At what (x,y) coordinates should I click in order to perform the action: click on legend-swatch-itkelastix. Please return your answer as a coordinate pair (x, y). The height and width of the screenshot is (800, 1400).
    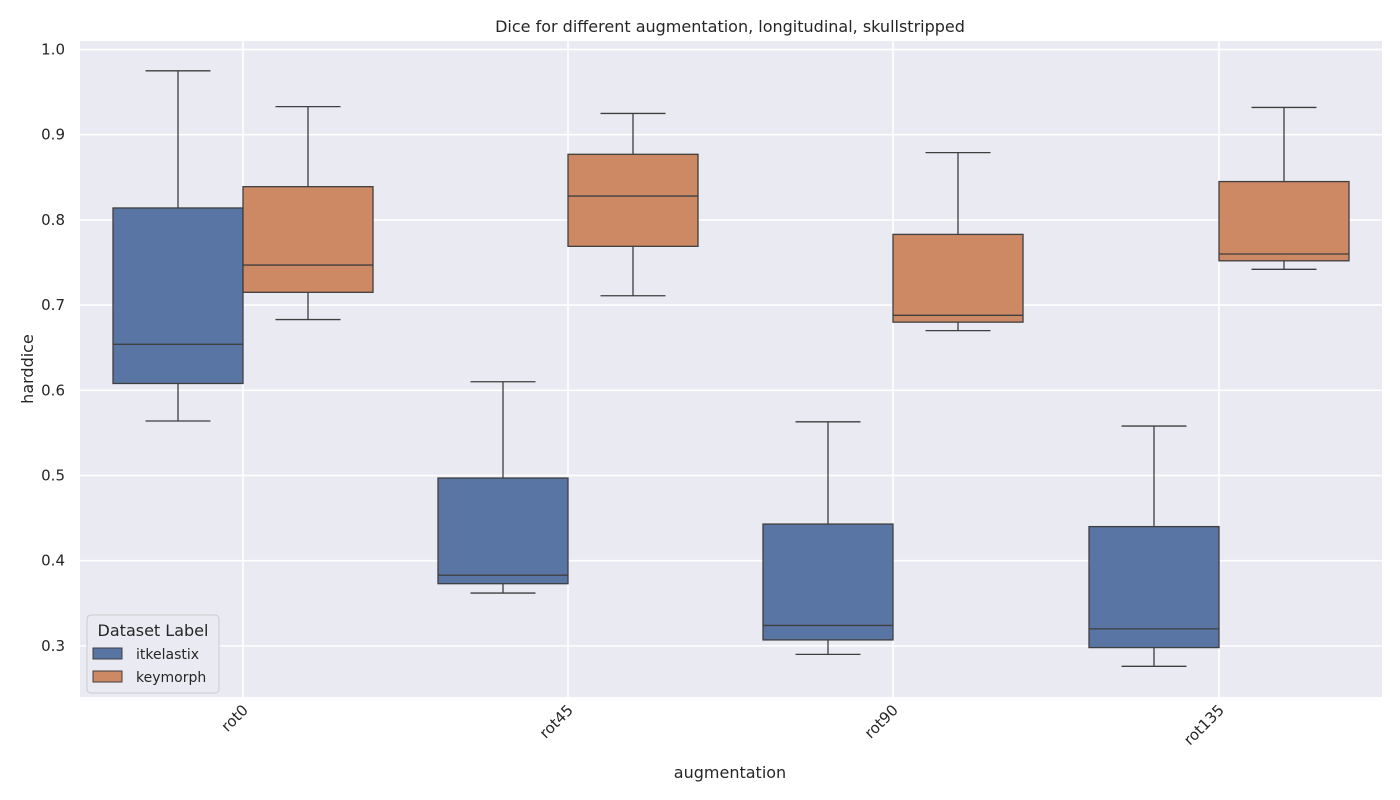
    Looking at the image, I should click on (107, 653).